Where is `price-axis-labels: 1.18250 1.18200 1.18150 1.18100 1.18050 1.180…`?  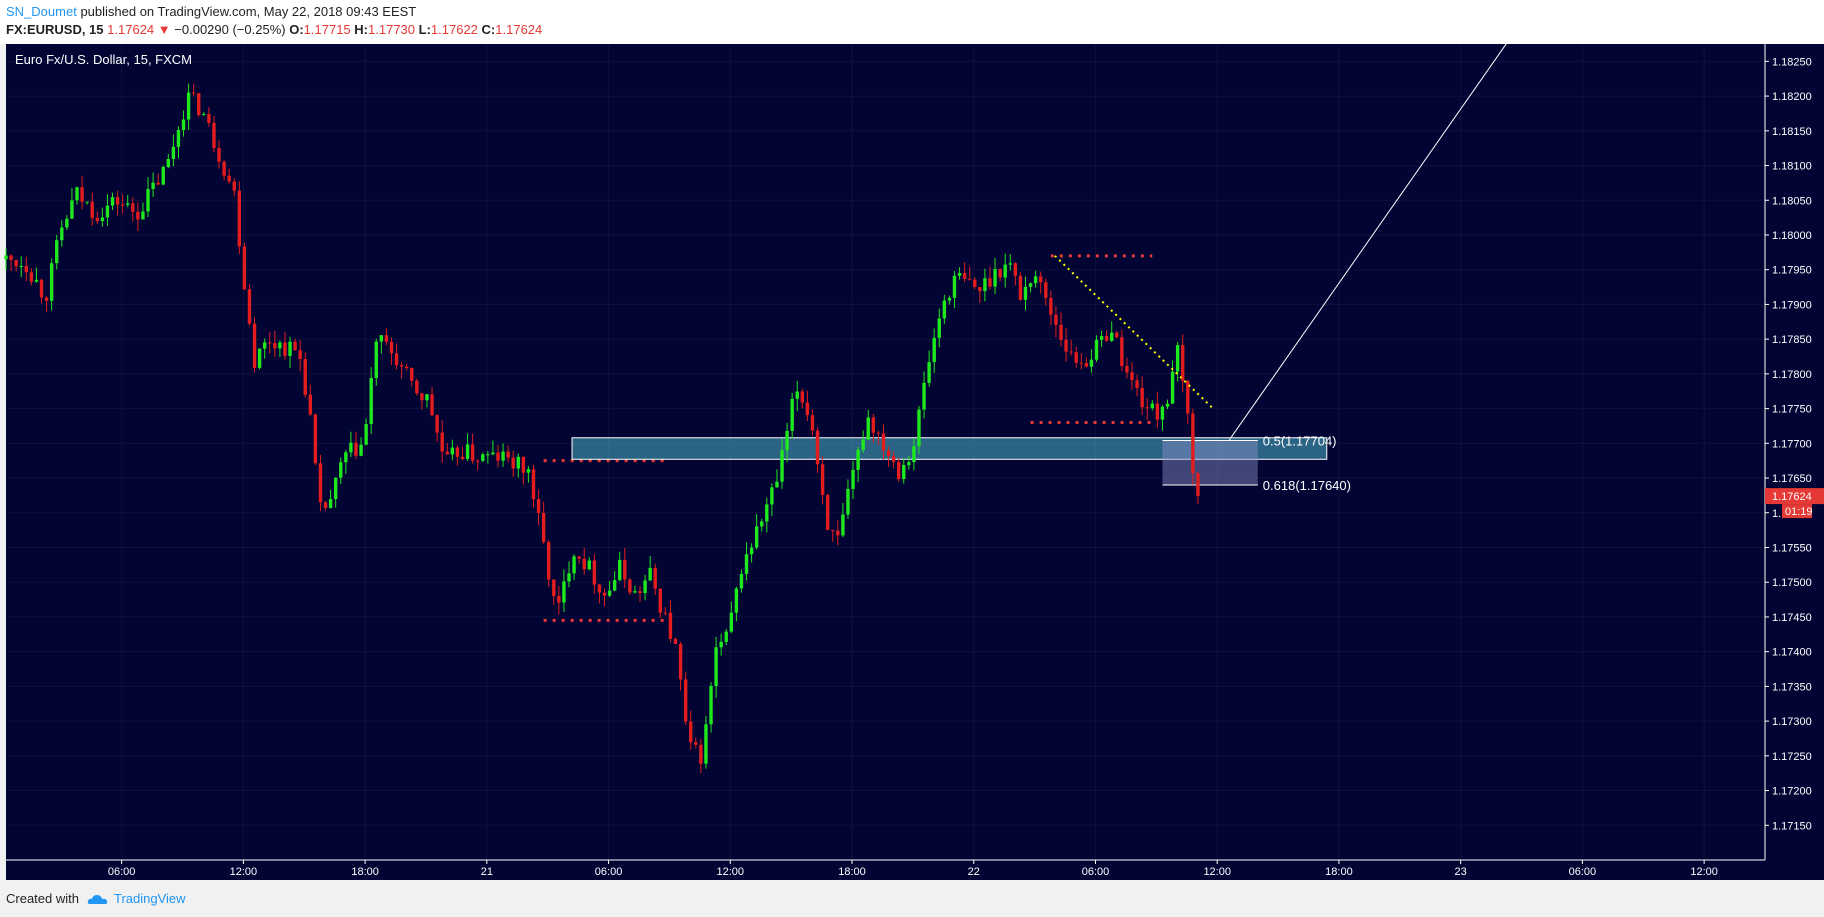
price-axis-labels: 1.18250 1.18200 1.18150 1.18100 1.18050 1.180… is located at coordinates (1788, 444).